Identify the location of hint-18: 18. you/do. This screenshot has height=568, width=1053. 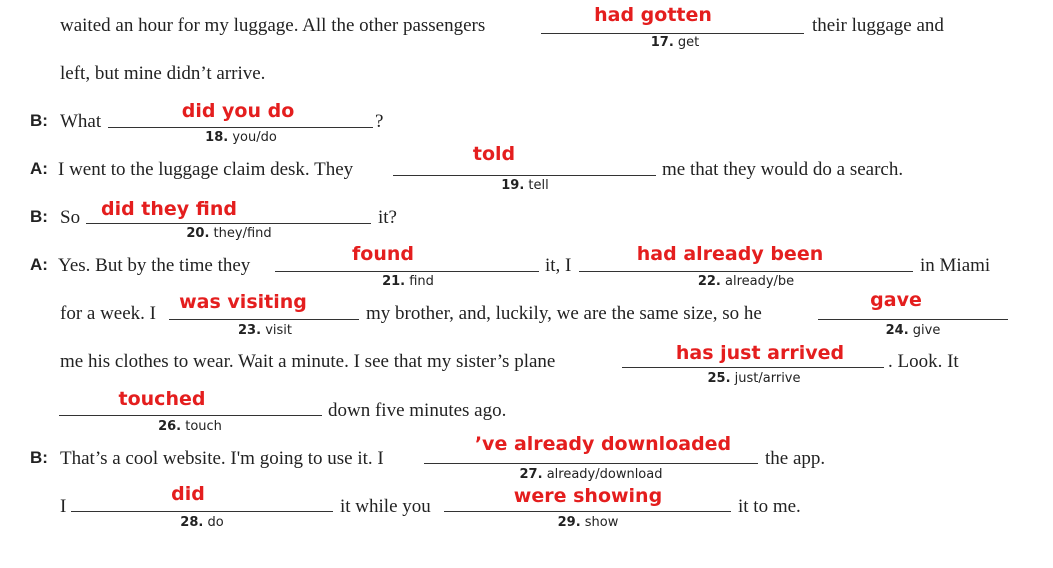
(241, 137).